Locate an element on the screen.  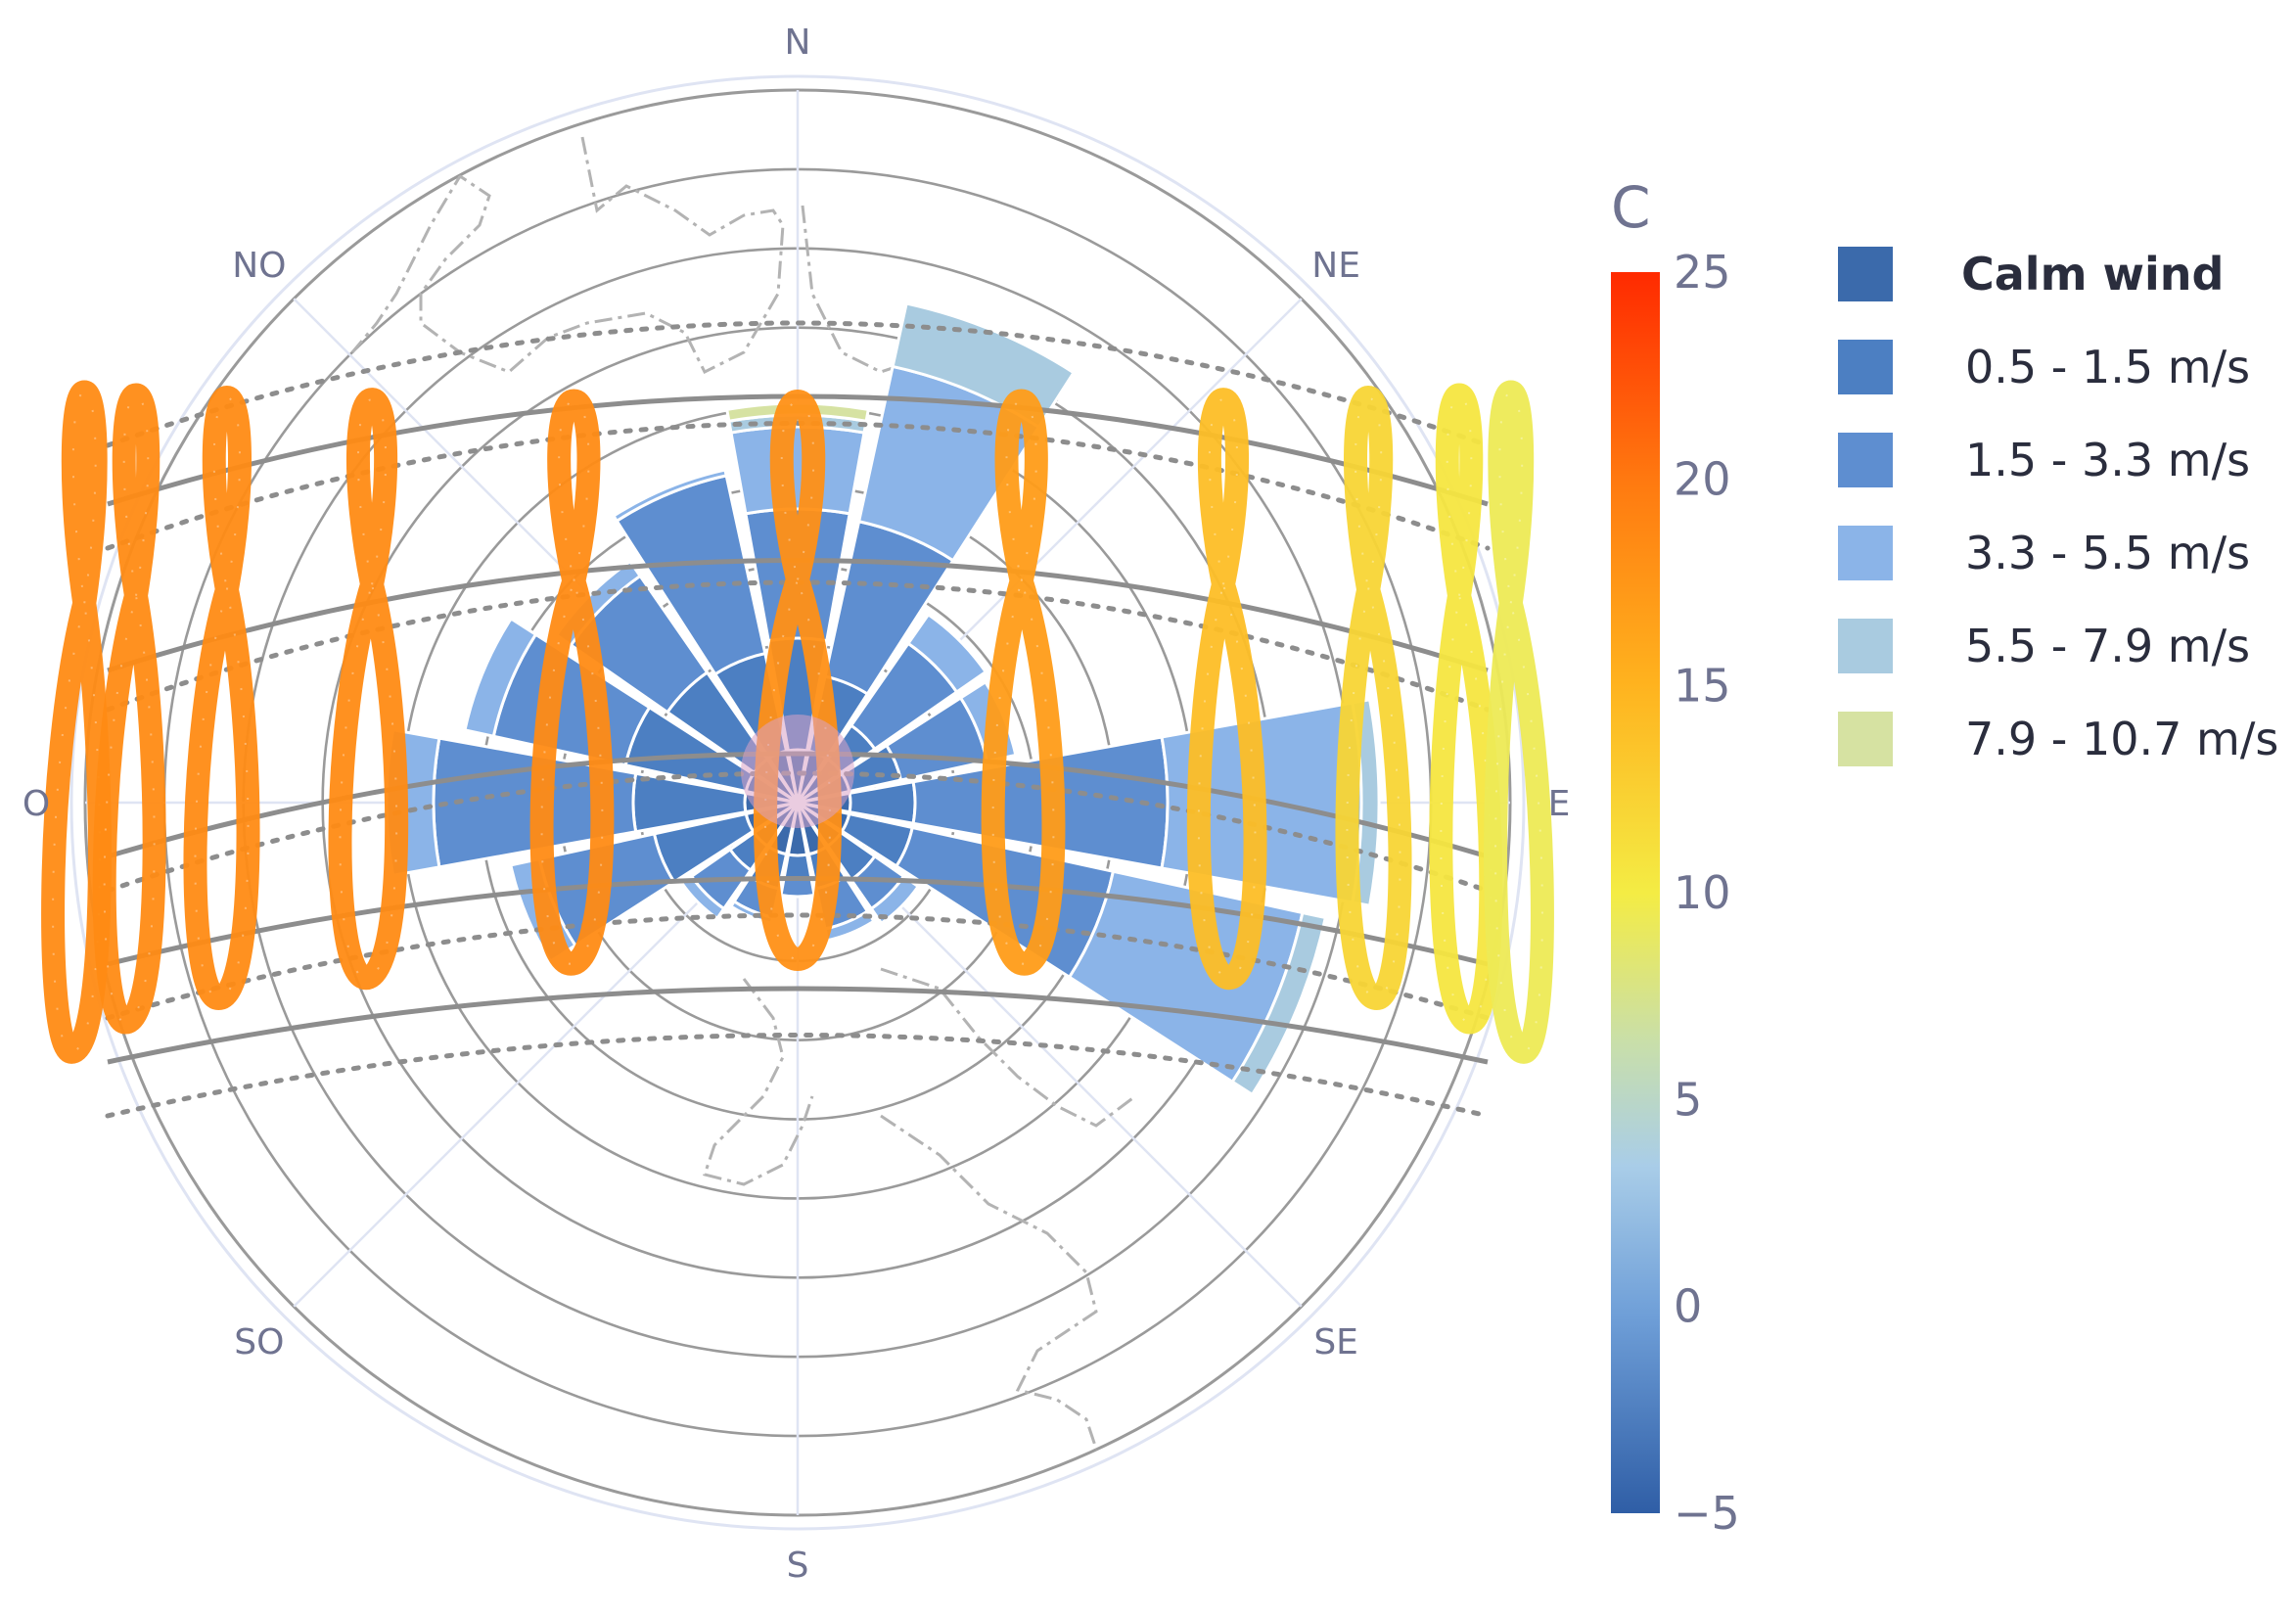
legend-label-5: 7.9 - 10.7 m/s is located at coordinates (2121, 739).